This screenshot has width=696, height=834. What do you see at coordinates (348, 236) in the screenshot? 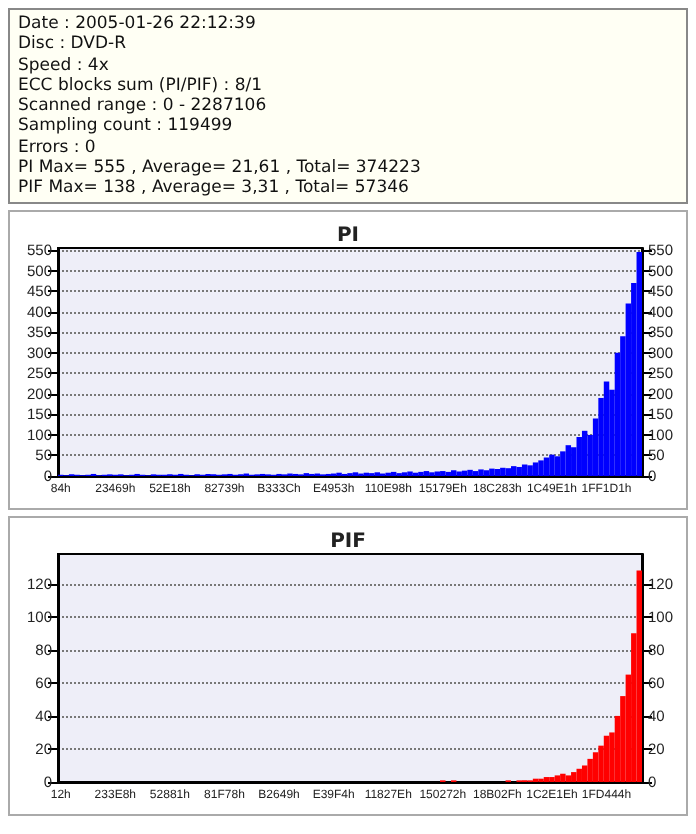
I see `chart-title: PI` at bounding box center [348, 236].